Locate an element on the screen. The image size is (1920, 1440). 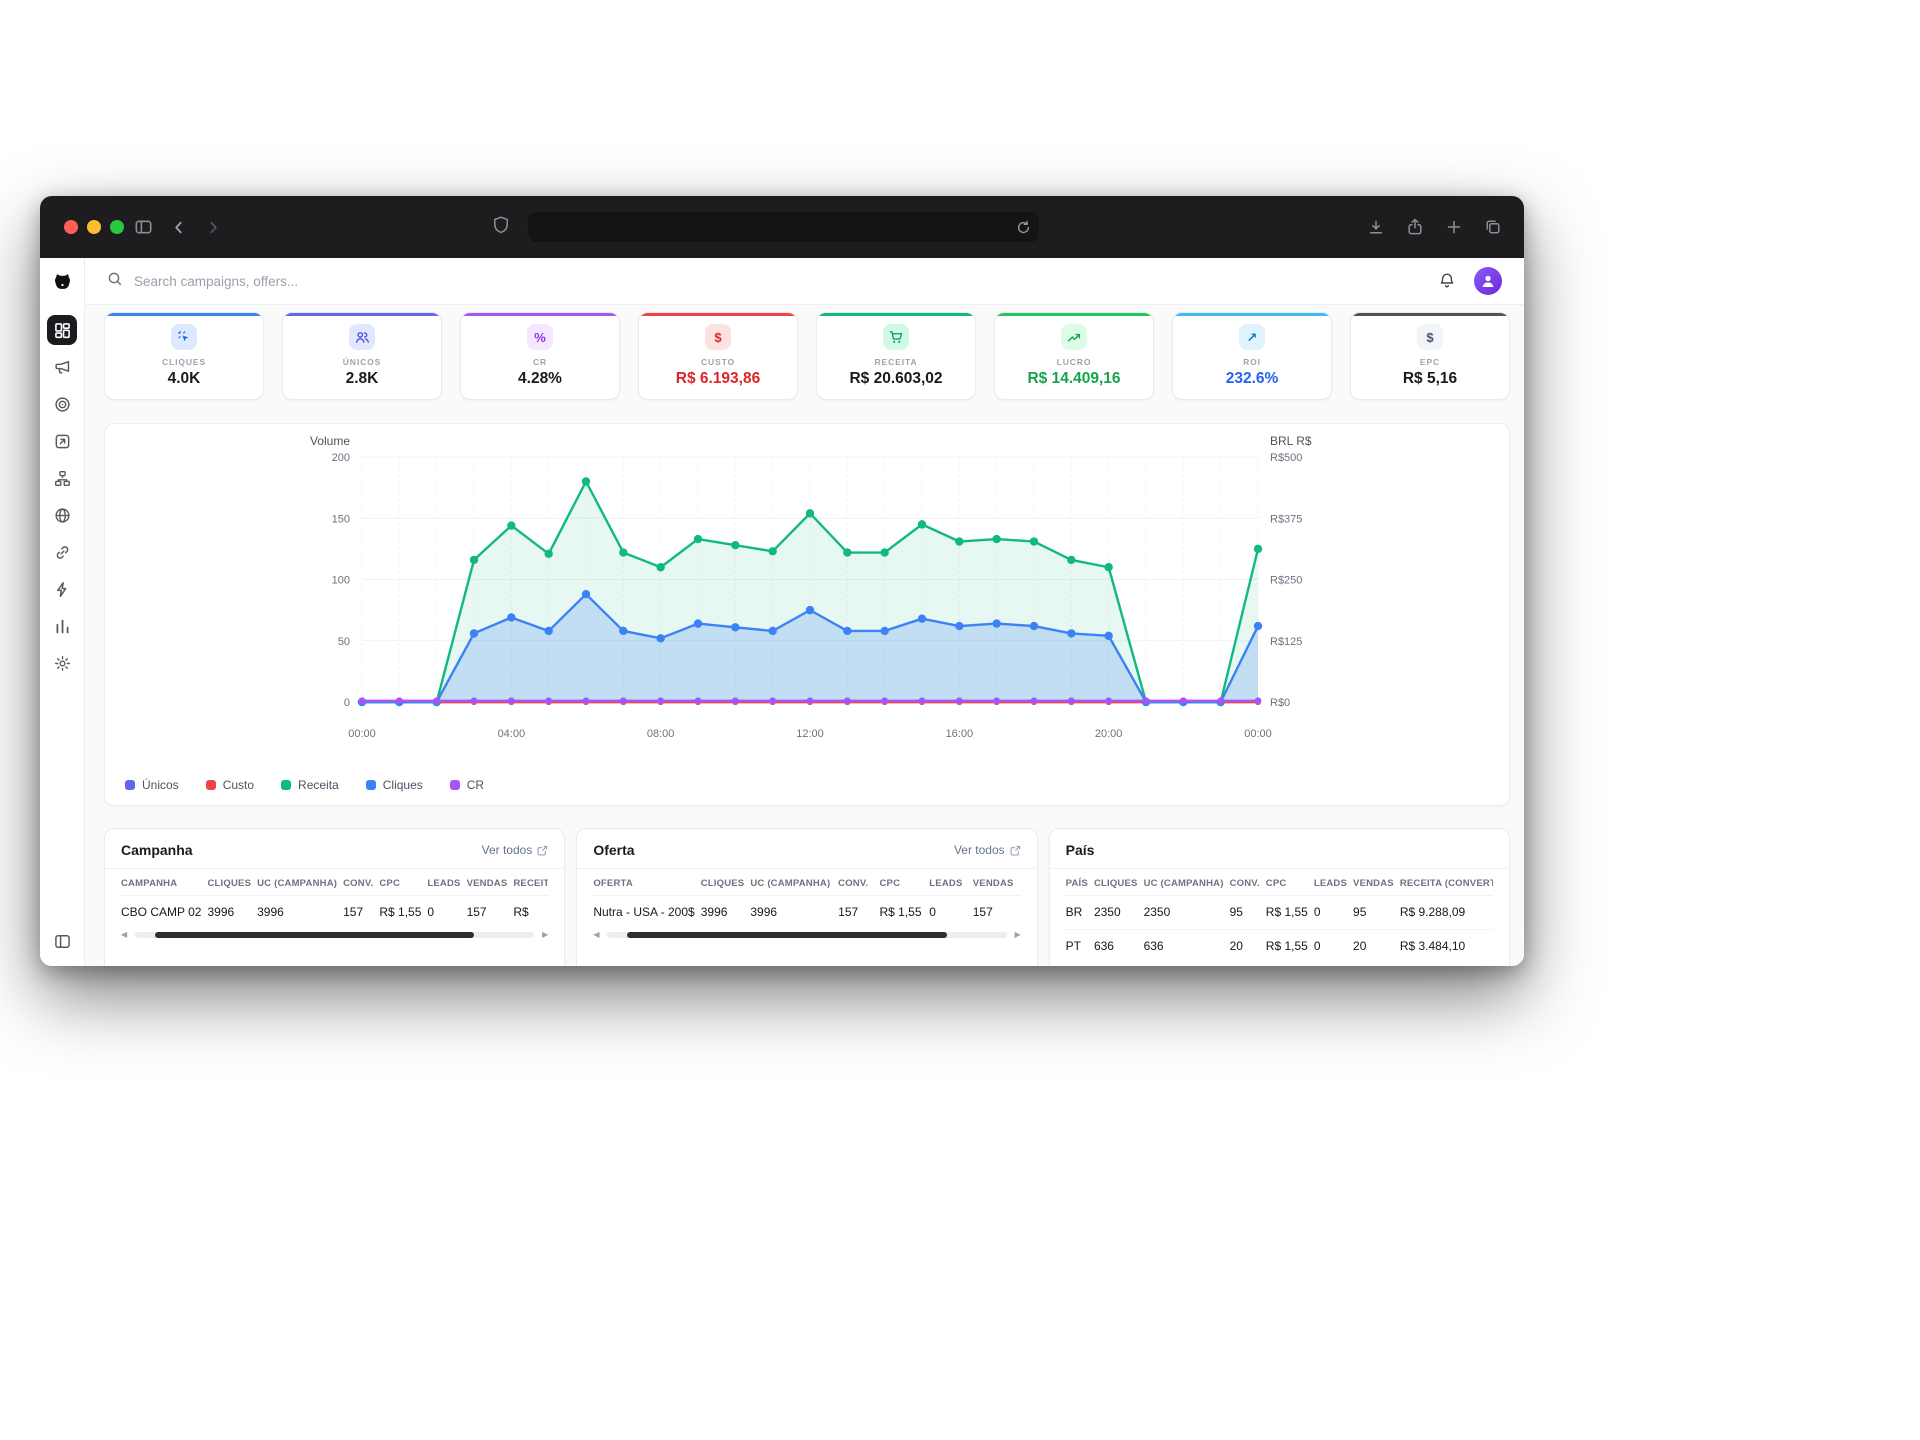
tab-overview-icon is located at coordinates (1493, 227).